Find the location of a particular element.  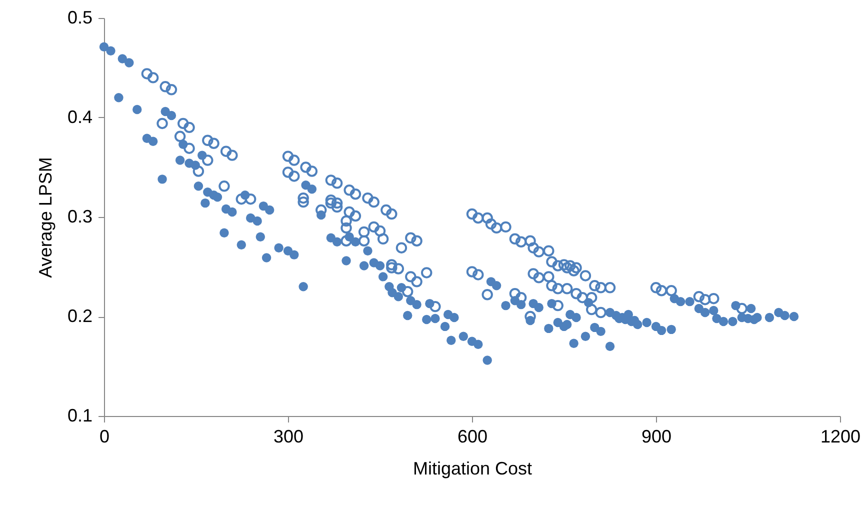

x-tick-label: 1200 is located at coordinates (840, 436).